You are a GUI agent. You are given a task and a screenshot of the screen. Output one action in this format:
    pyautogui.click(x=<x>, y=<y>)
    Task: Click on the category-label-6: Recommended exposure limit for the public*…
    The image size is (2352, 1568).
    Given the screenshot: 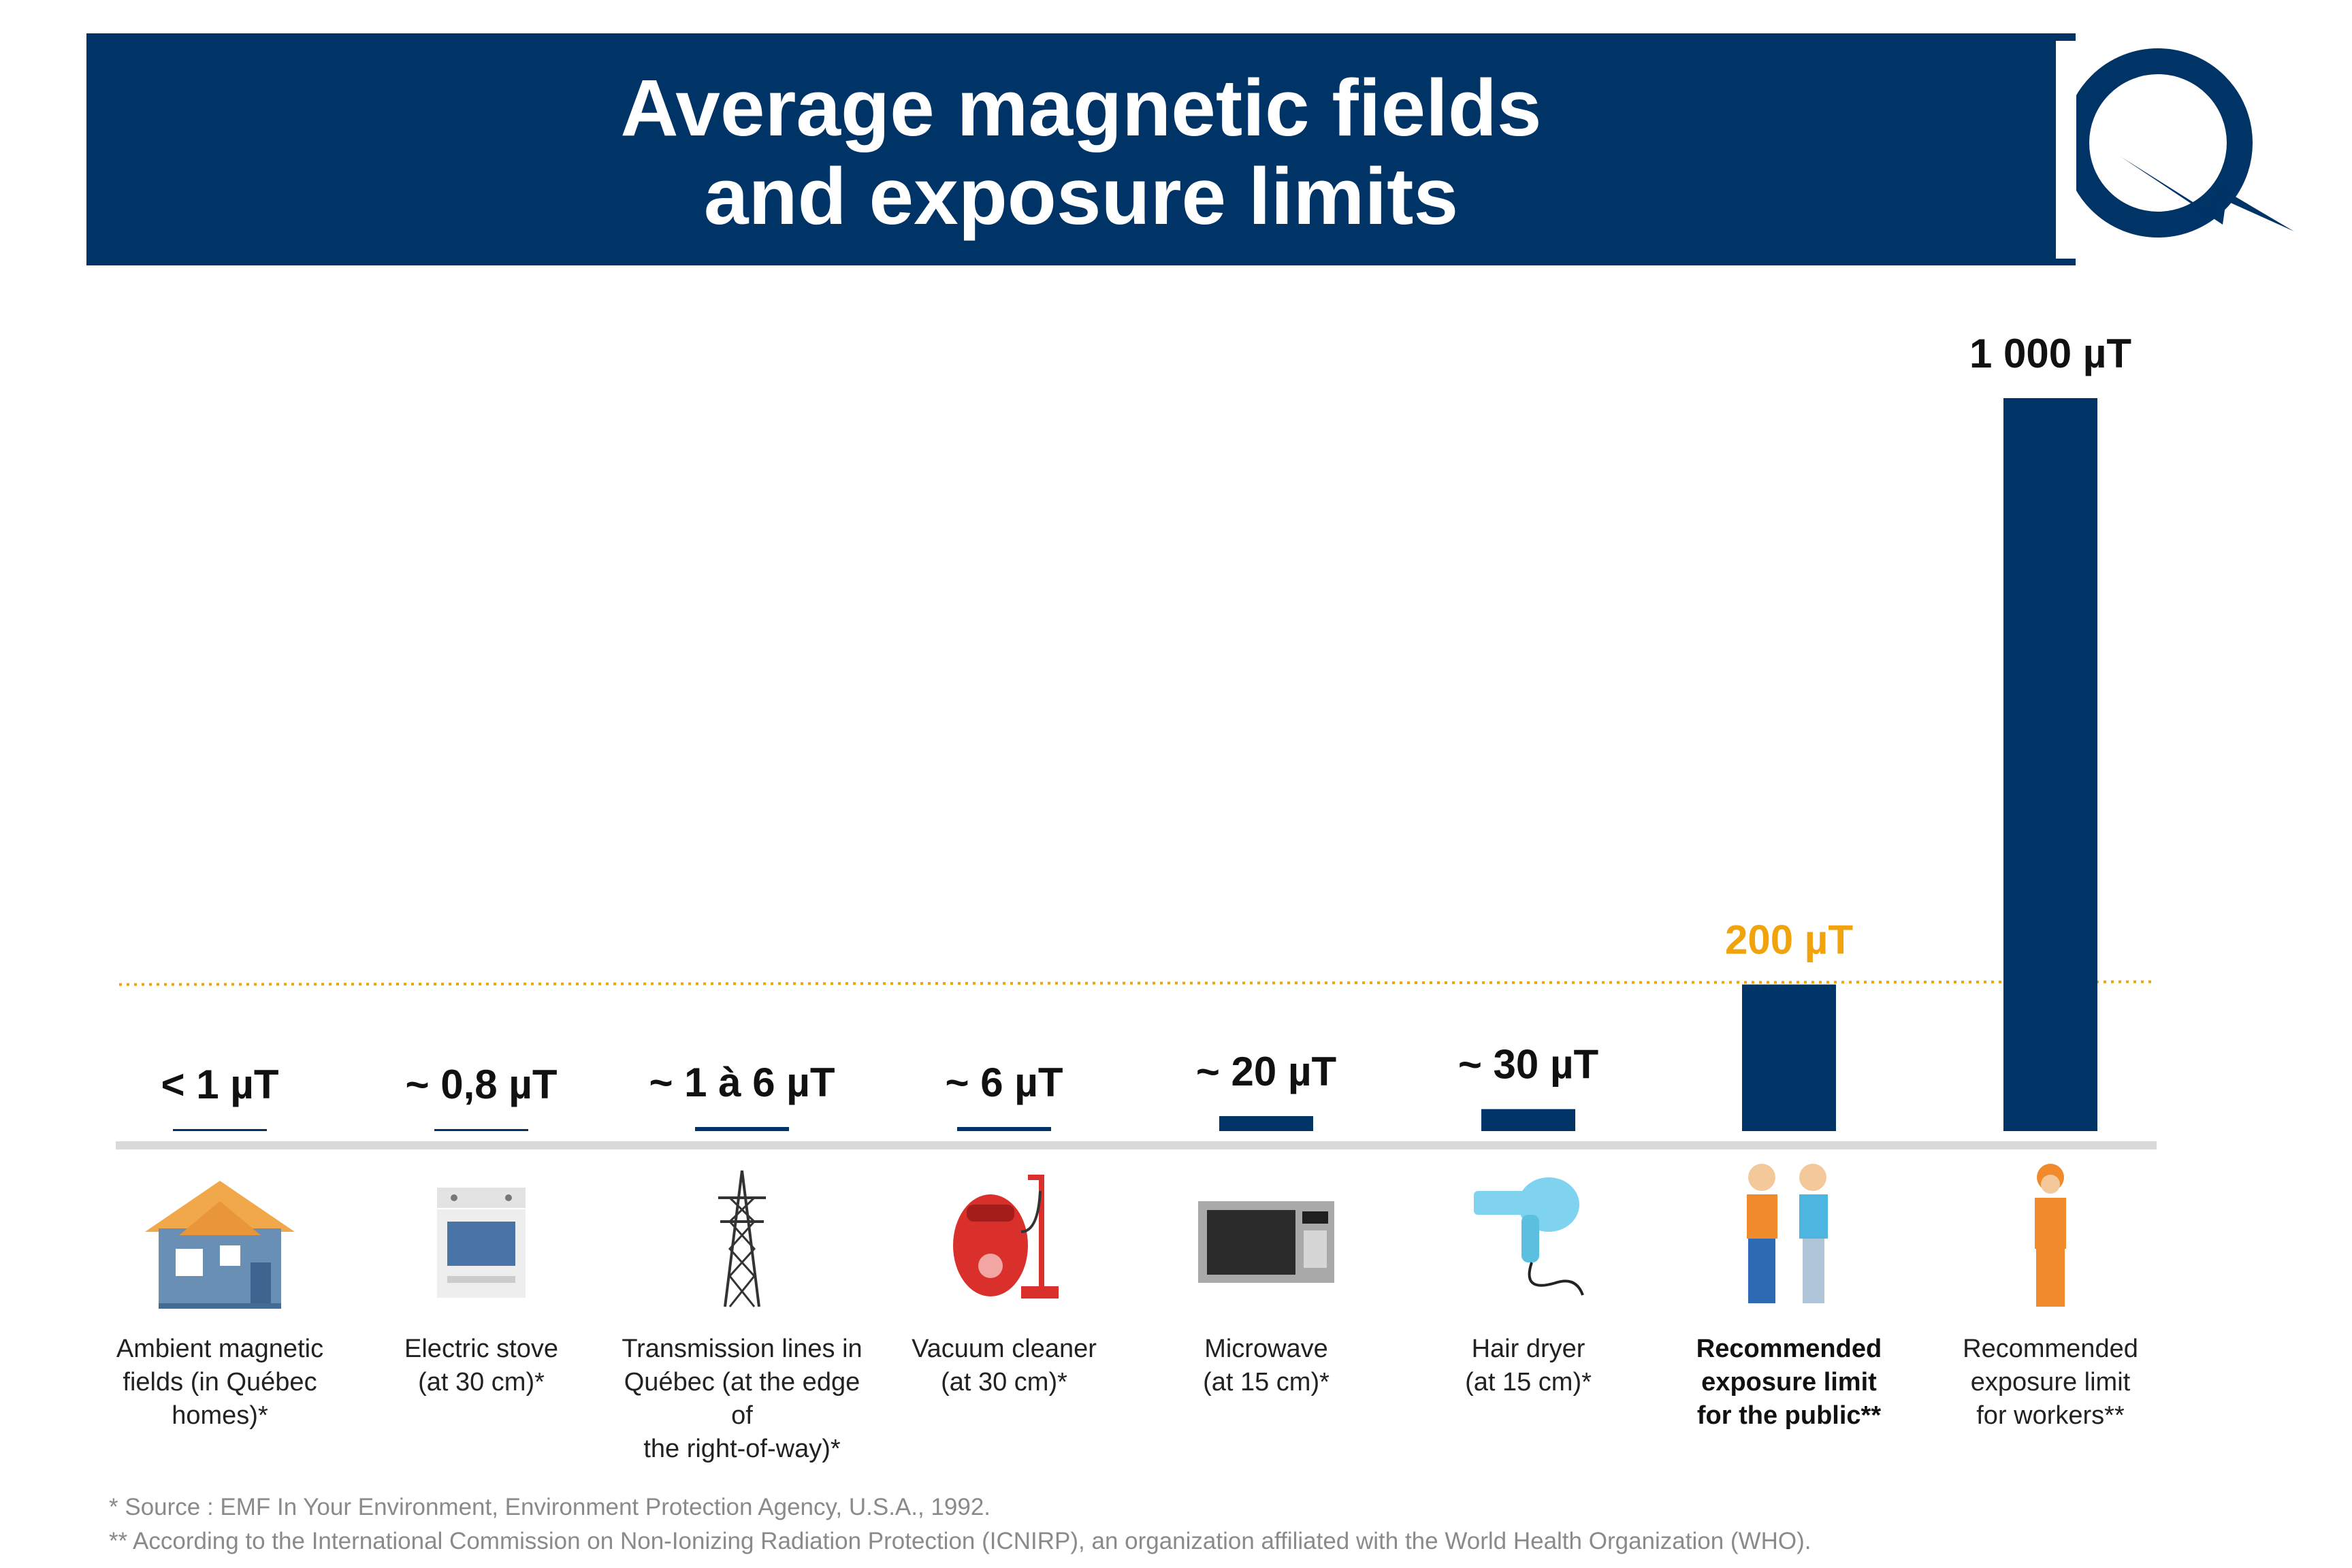 What is the action you would take?
    pyautogui.click(x=1789, y=1383)
    